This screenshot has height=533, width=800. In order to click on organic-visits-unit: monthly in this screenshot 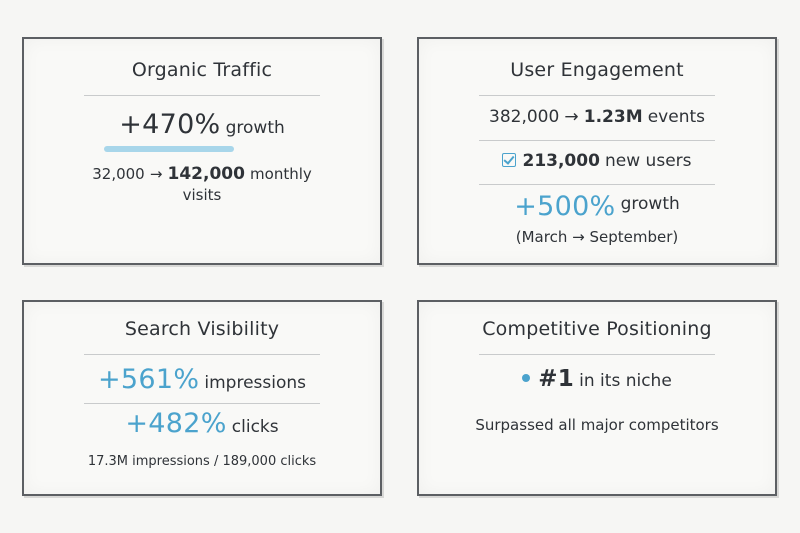, I will do `click(281, 174)`.